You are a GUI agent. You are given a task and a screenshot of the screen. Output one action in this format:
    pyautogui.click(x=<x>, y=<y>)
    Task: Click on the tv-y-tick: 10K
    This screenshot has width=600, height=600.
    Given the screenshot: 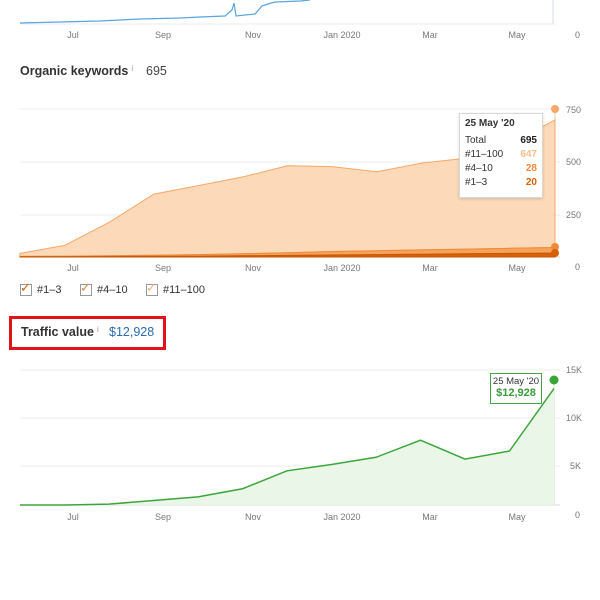 What is the action you would take?
    pyautogui.click(x=574, y=418)
    